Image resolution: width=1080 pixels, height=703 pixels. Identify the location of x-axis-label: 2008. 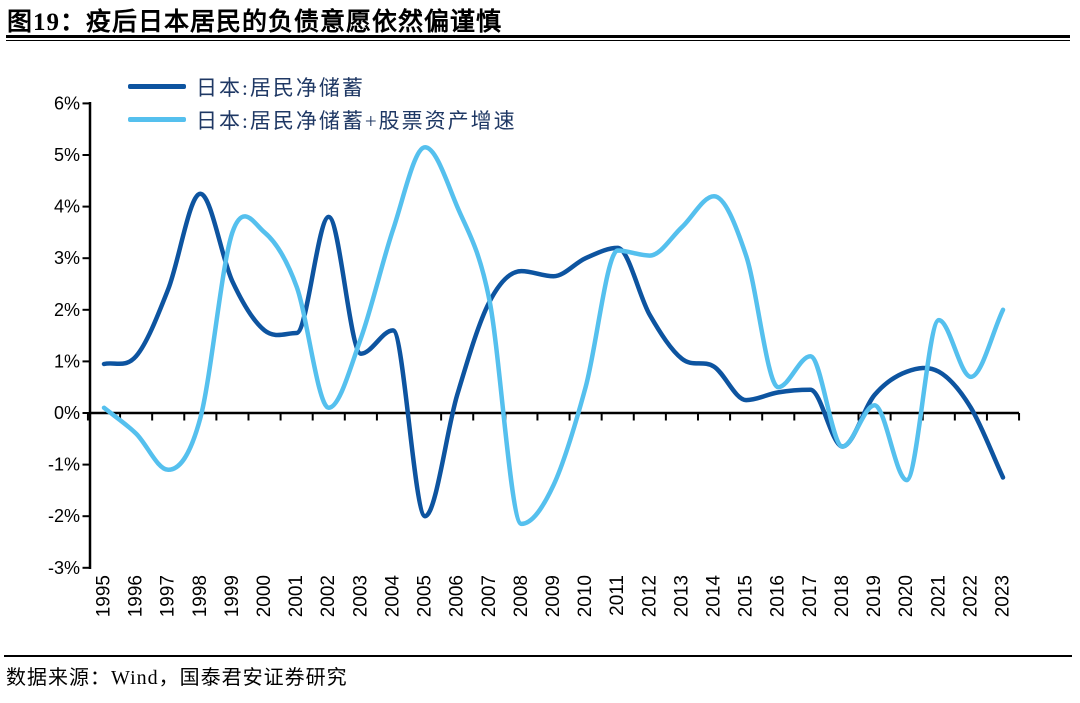
(521, 596).